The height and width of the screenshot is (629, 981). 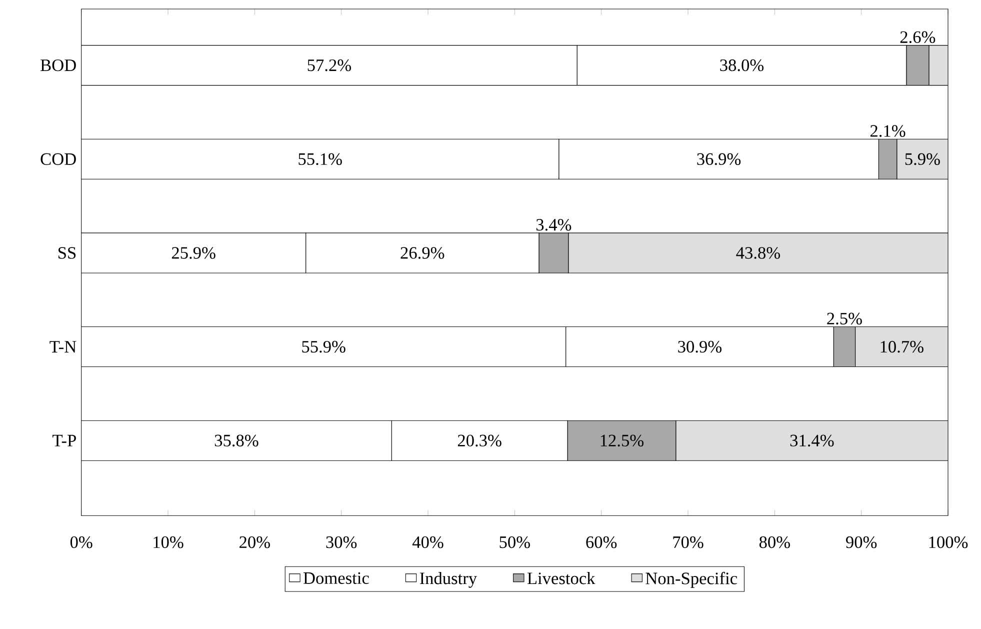 What do you see at coordinates (561, 578) in the screenshot?
I see `legend-label: Livestock` at bounding box center [561, 578].